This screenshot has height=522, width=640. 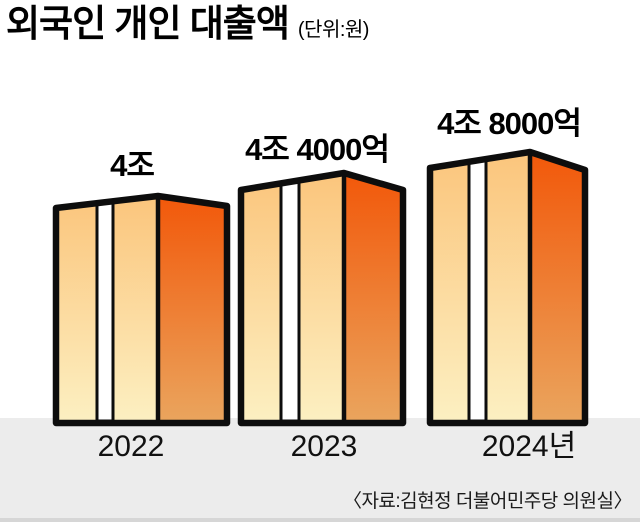 What do you see at coordinates (333, 30) in the screenshot?
I see `unit-label: (단위:원)` at bounding box center [333, 30].